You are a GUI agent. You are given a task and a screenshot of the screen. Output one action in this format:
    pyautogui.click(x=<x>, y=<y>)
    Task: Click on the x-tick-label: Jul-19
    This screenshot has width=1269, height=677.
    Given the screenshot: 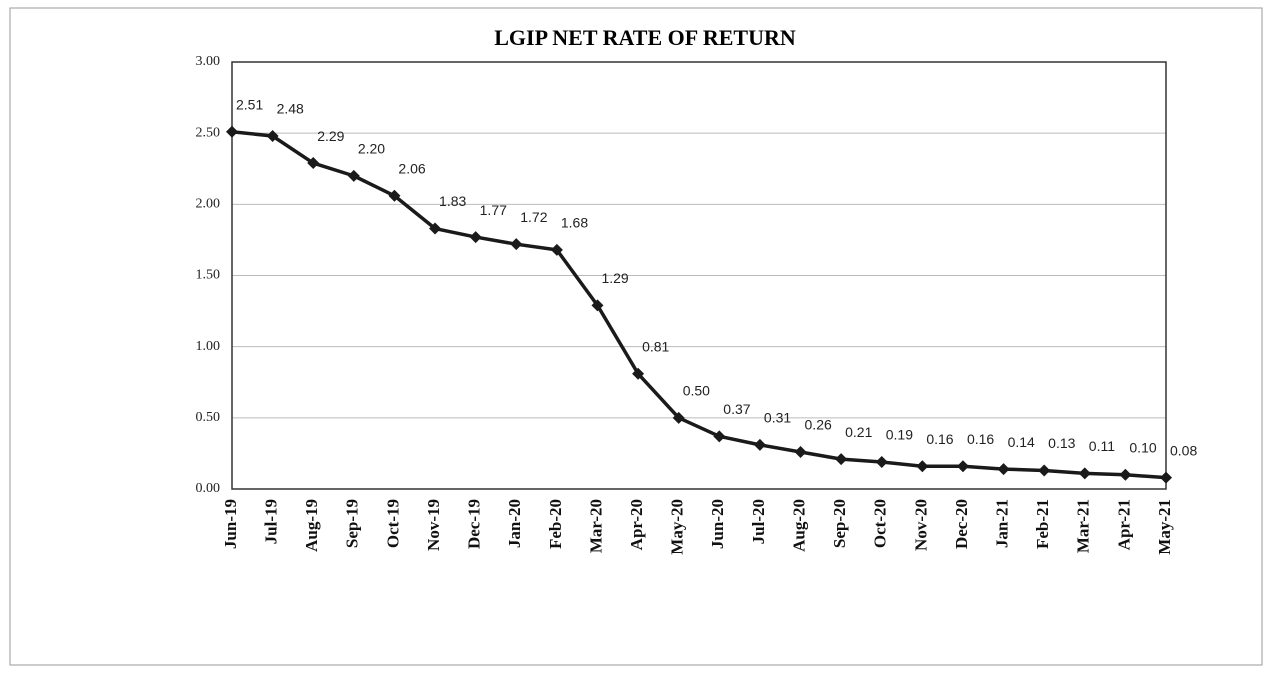 What is the action you would take?
    pyautogui.click(x=271, y=521)
    